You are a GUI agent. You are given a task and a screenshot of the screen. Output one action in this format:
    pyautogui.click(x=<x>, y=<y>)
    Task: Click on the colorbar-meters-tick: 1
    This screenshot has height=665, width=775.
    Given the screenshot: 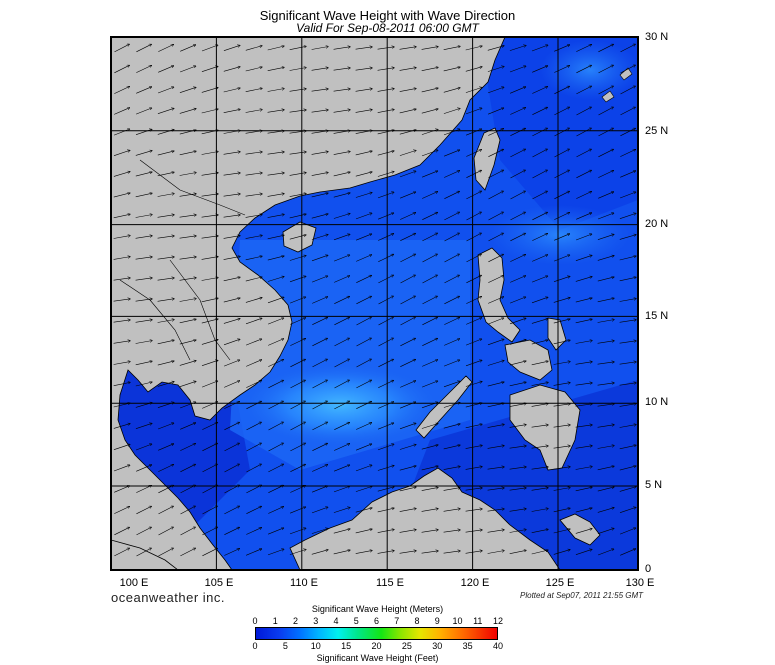 What is the action you would take?
    pyautogui.click(x=275, y=621)
    